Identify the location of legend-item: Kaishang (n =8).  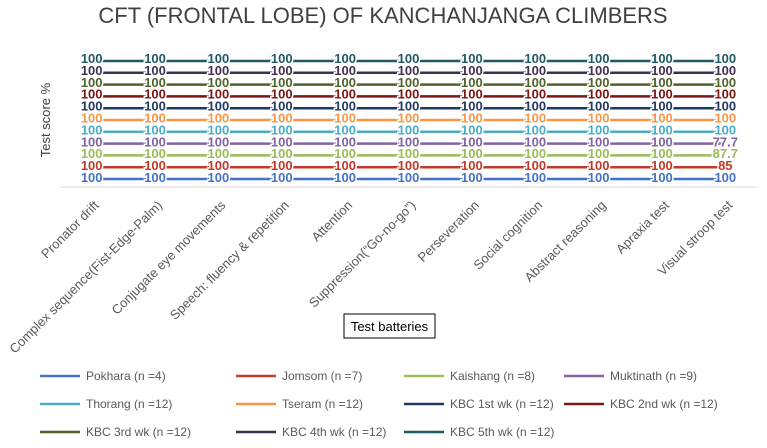
(469, 376).